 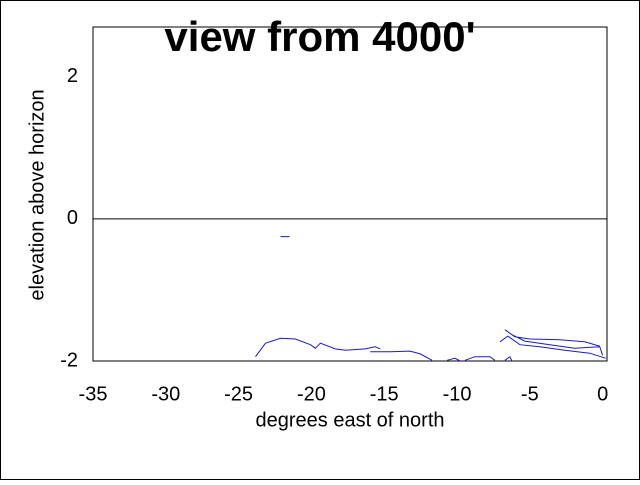 What do you see at coordinates (93, 394) in the screenshot?
I see `x-tick-label: -35` at bounding box center [93, 394].